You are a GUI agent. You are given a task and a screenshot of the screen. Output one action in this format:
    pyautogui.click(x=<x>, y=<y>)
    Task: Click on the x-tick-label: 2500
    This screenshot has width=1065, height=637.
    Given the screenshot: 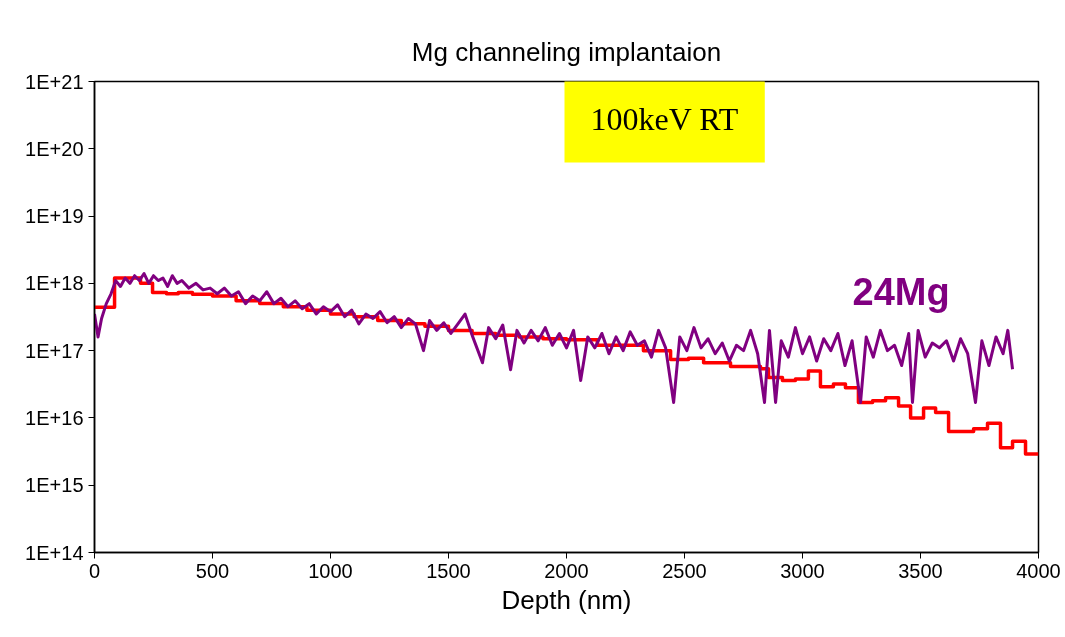 What is the action you would take?
    pyautogui.click(x=684, y=570)
    